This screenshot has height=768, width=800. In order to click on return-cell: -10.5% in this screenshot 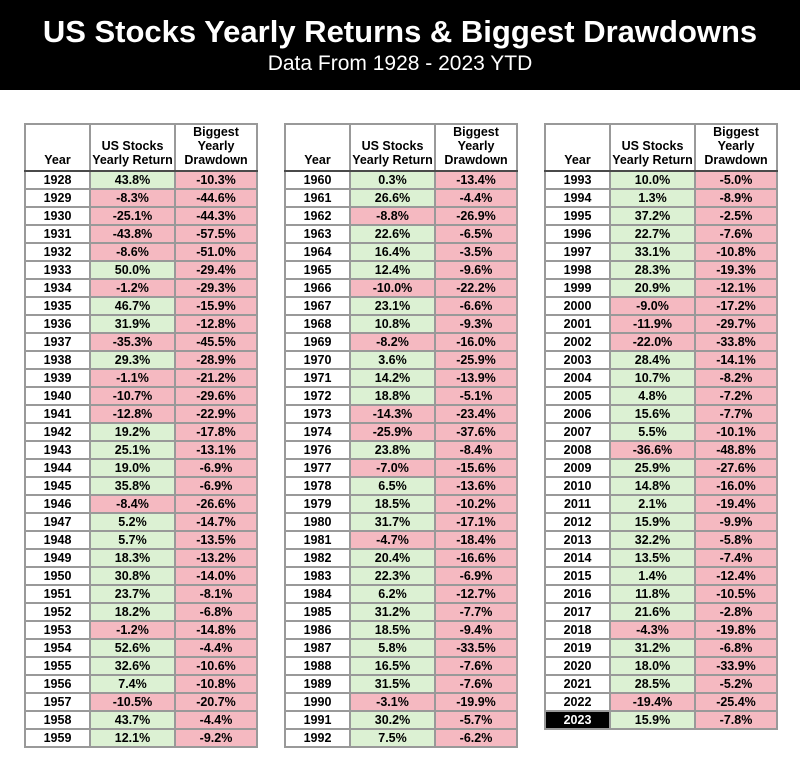, I will do `click(132, 702)`.